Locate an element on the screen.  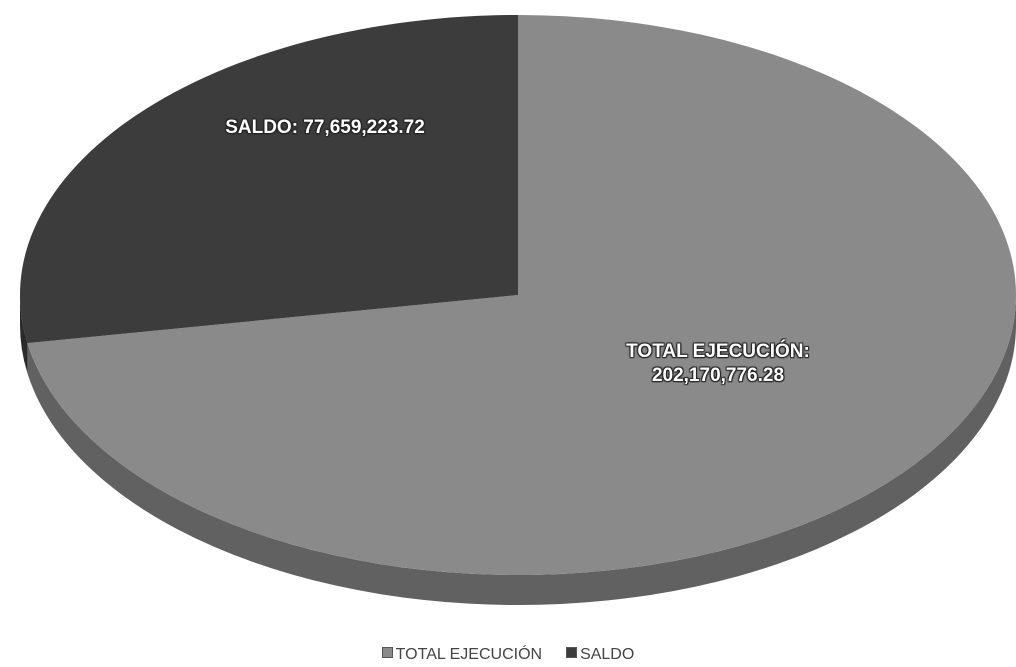
legend-item: SALDO is located at coordinates (600, 655).